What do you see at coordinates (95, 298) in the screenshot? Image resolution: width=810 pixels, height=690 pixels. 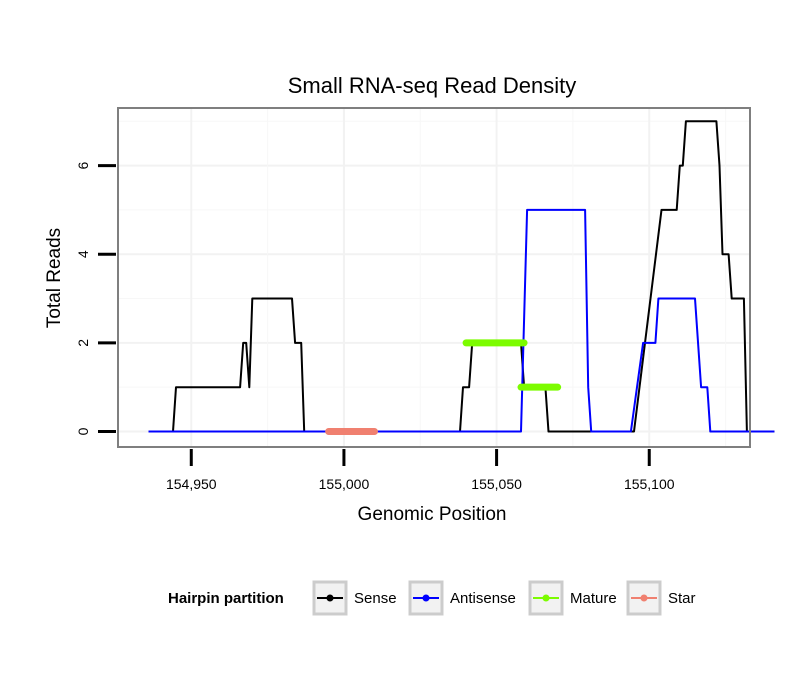 I see `y-axis: 0 2 4 6` at bounding box center [95, 298].